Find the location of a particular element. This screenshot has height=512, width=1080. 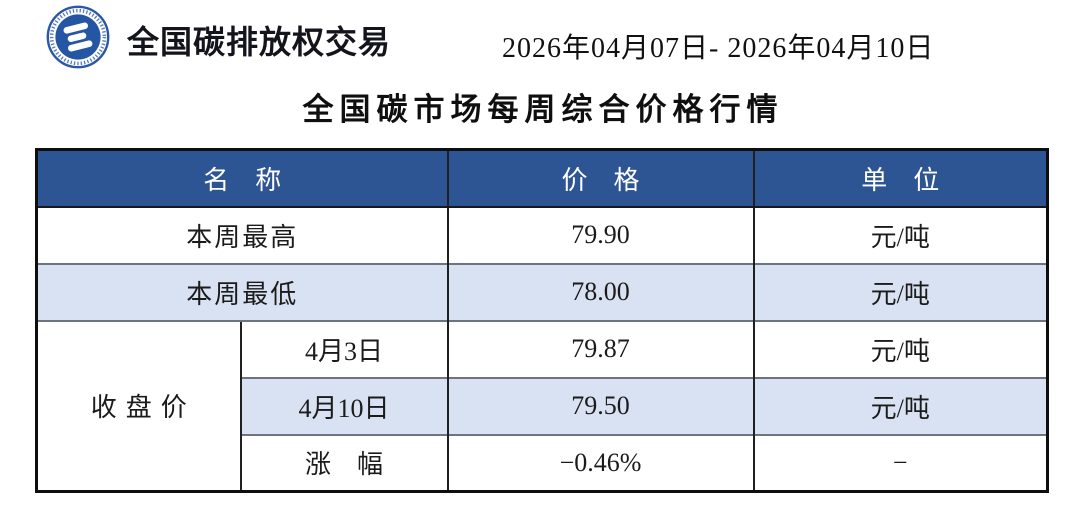

carbon-exchange-logo-icon is located at coordinates (78, 37).